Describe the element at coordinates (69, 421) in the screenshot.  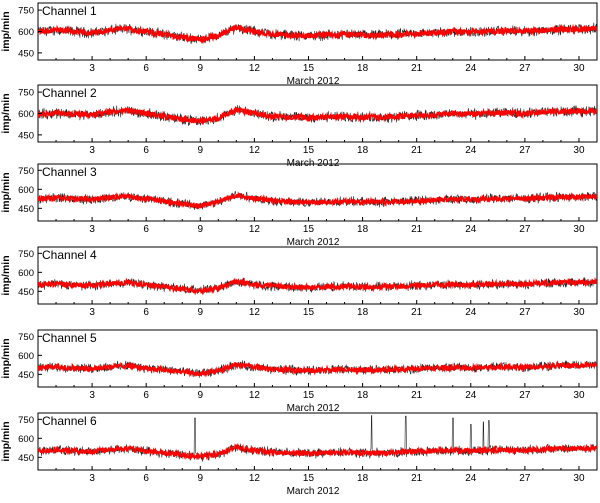
I see `panel-title: Channel 6` at that location.